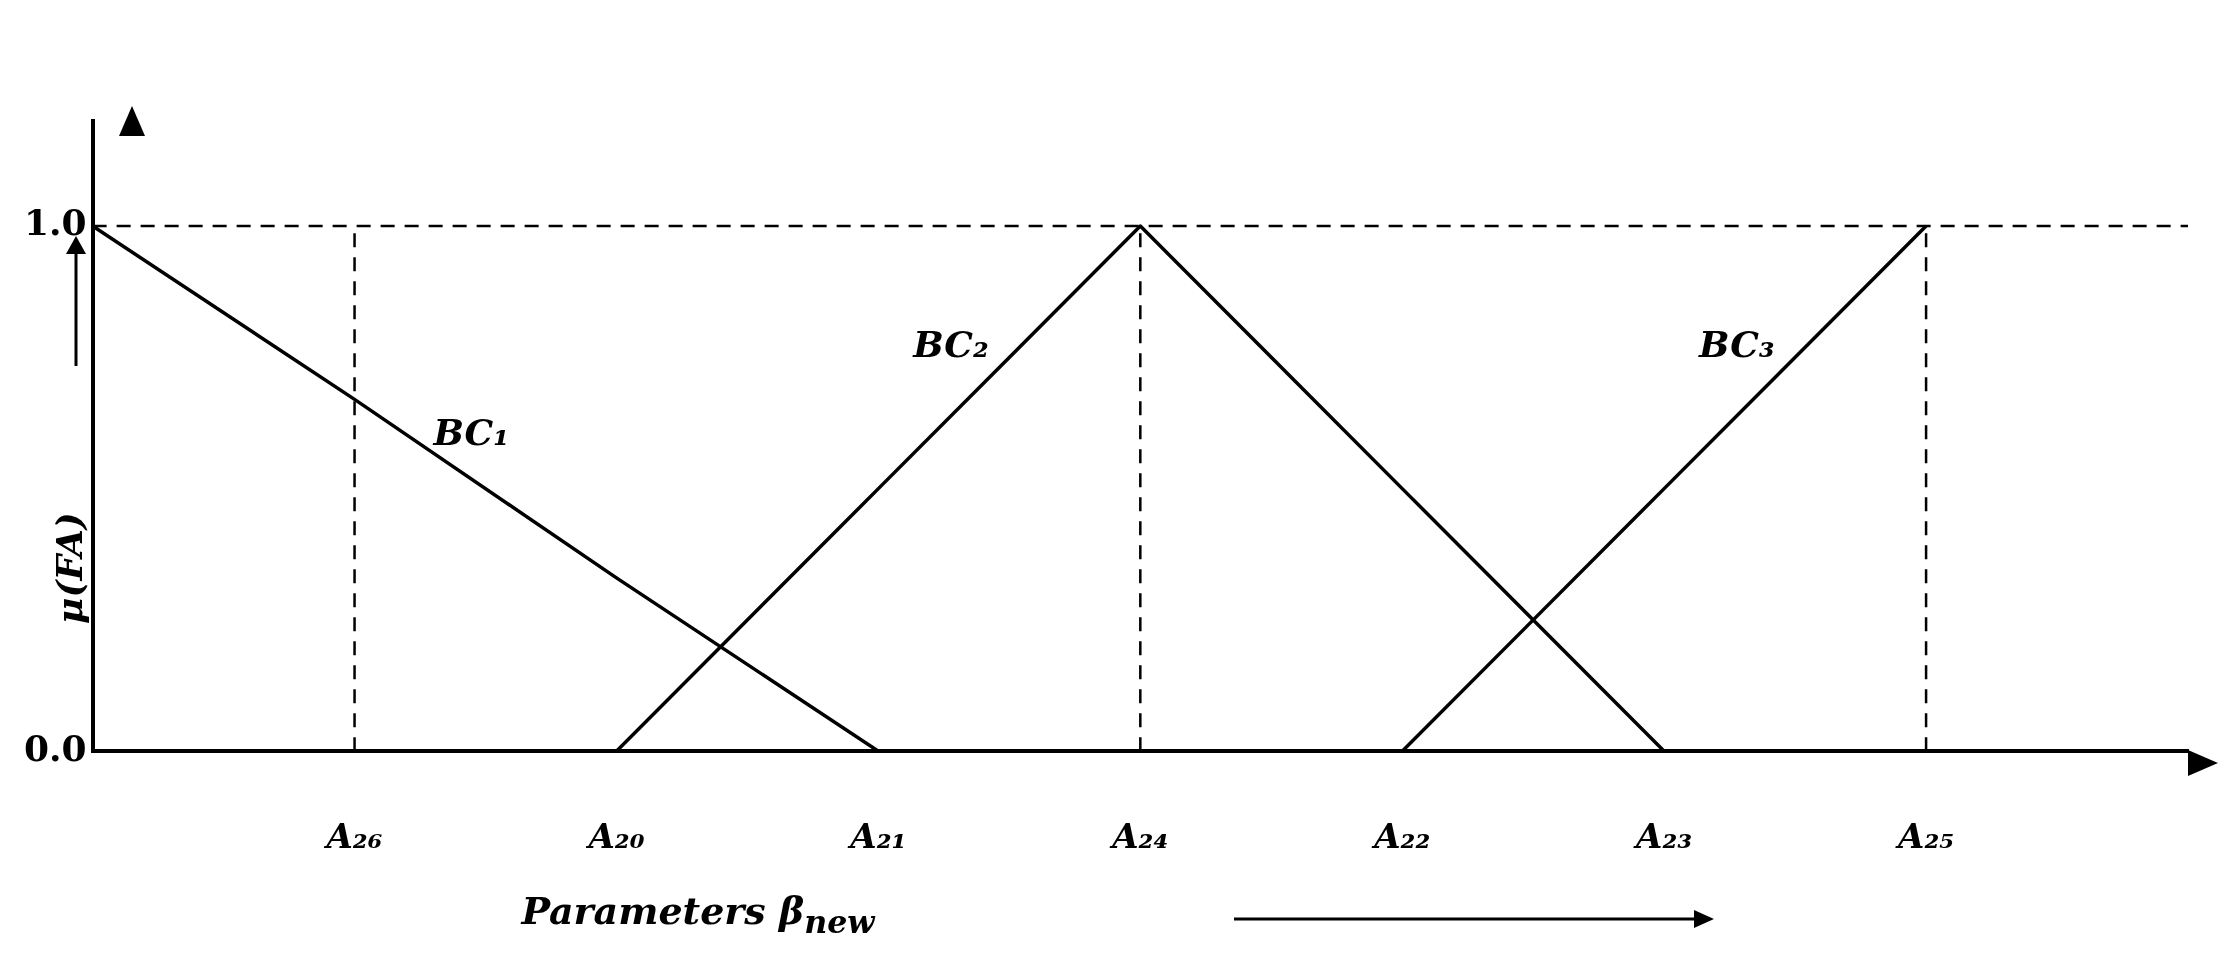 This screenshot has height=954, width=2236. What do you see at coordinates (950, 344) in the screenshot?
I see `series-label: BC₂` at bounding box center [950, 344].